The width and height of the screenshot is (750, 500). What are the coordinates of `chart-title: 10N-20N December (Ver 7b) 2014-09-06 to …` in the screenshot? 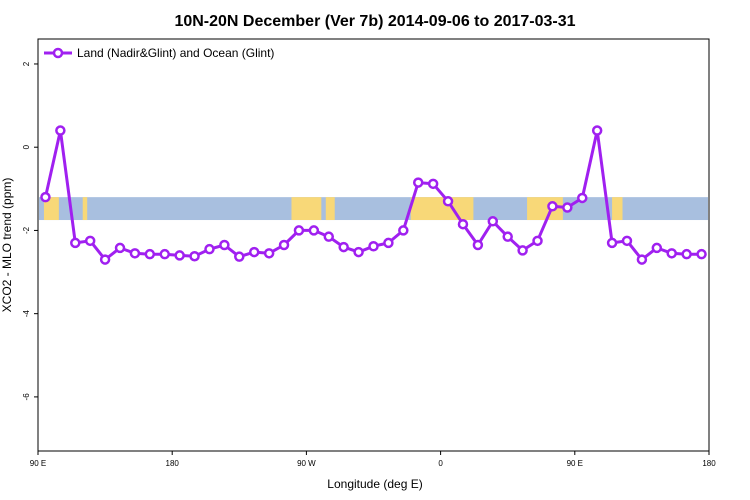 It's located at (374, 21).